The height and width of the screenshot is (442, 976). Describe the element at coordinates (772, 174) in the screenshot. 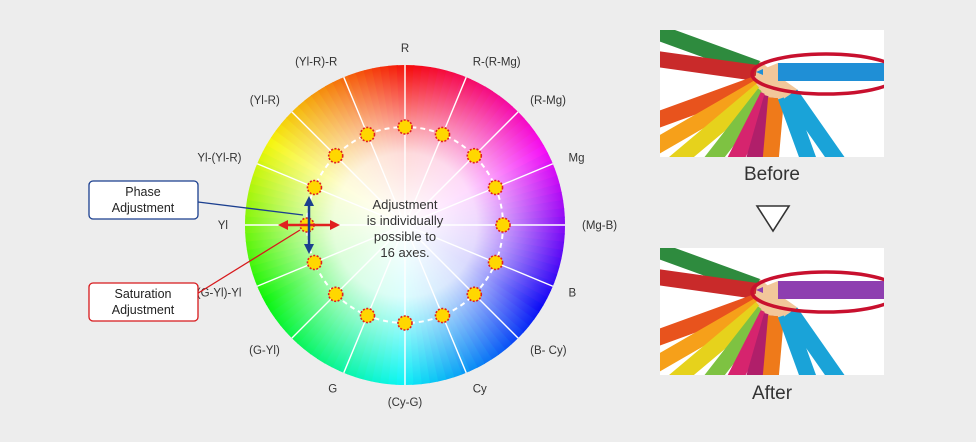

I see `before-caption: Before` at that location.